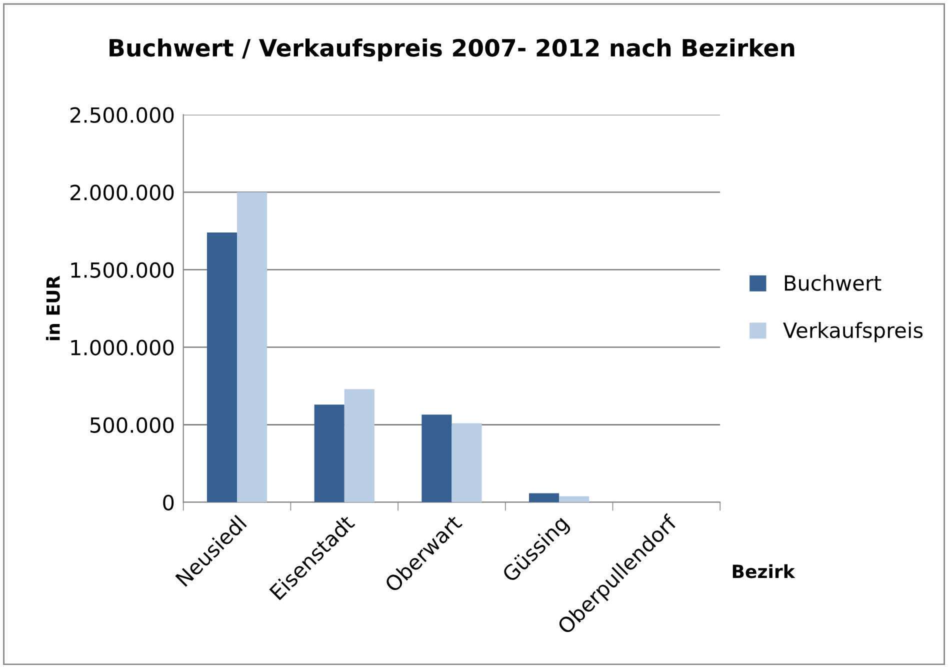 Image resolution: width=950 pixels, height=667 pixels. What do you see at coordinates (853, 332) in the screenshot?
I see `legend-label: Verkaufspreis` at bounding box center [853, 332].